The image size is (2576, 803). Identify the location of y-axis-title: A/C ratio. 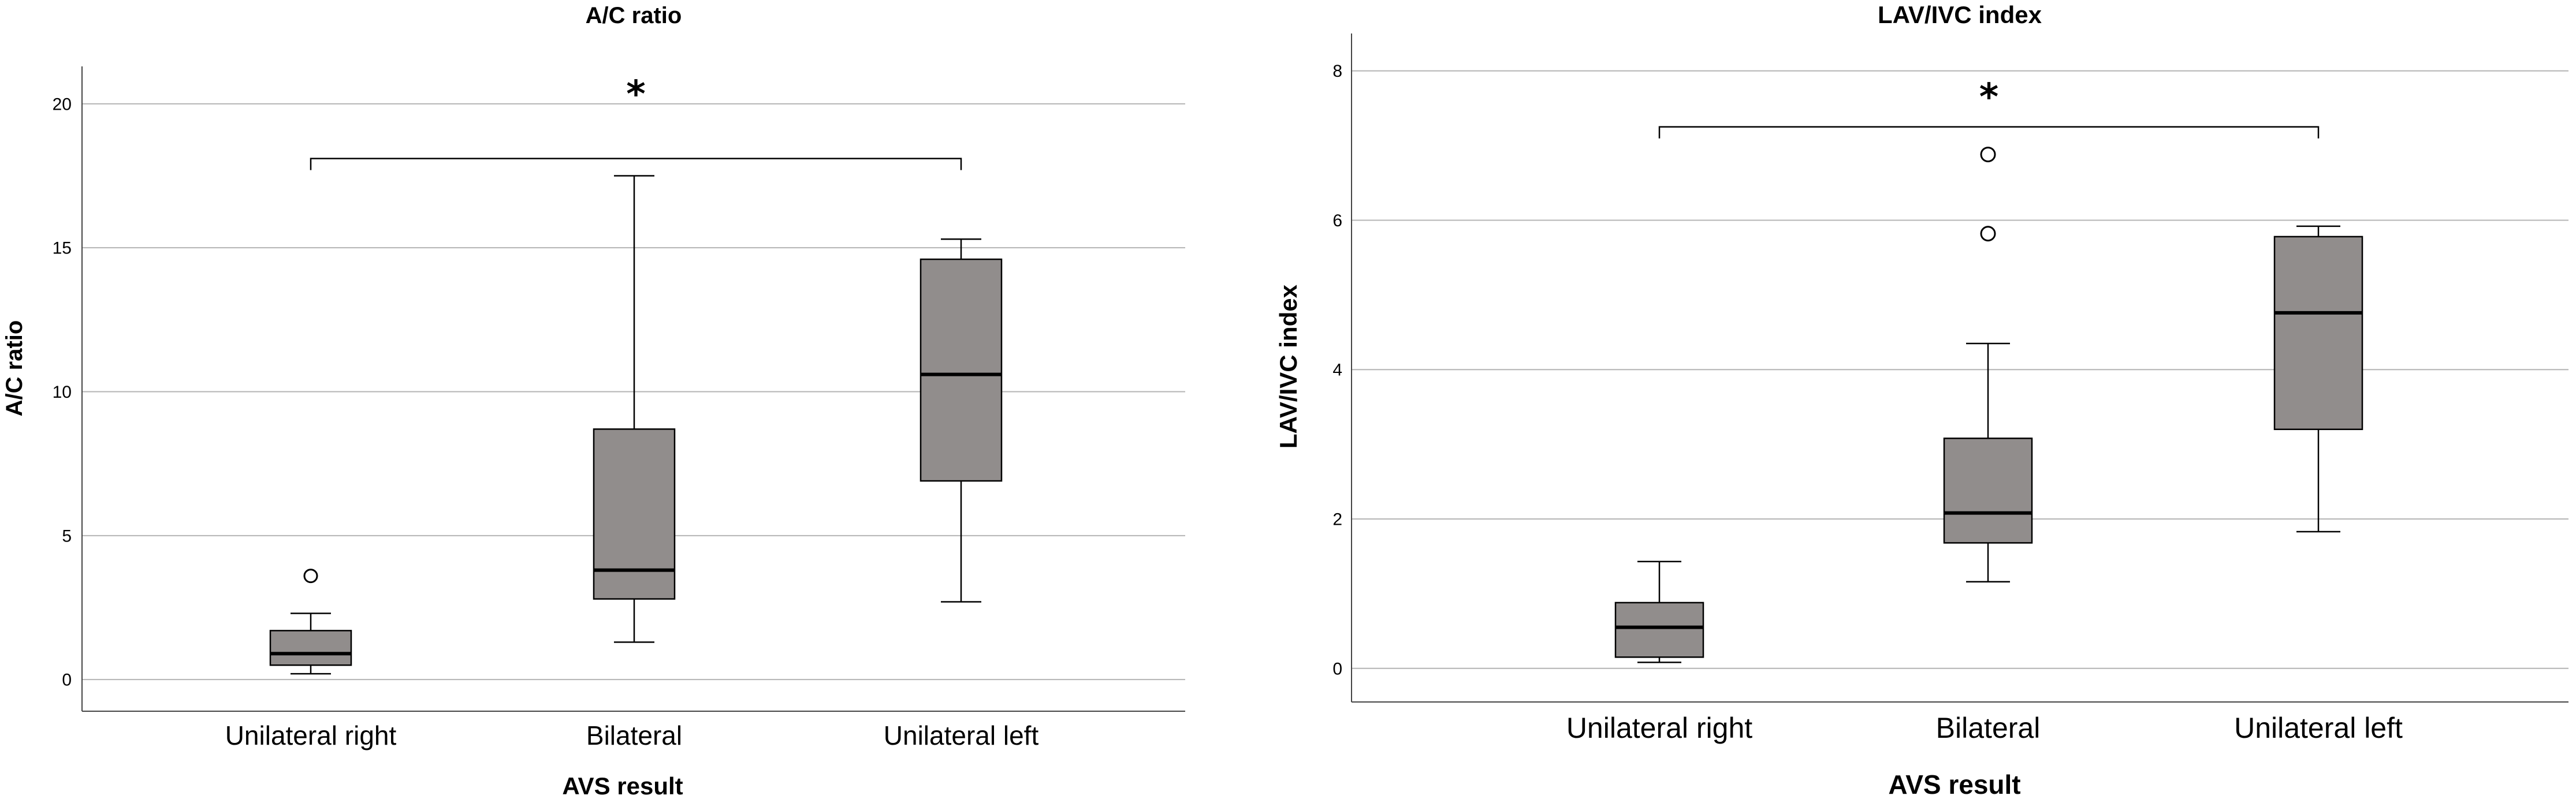
(15, 368).